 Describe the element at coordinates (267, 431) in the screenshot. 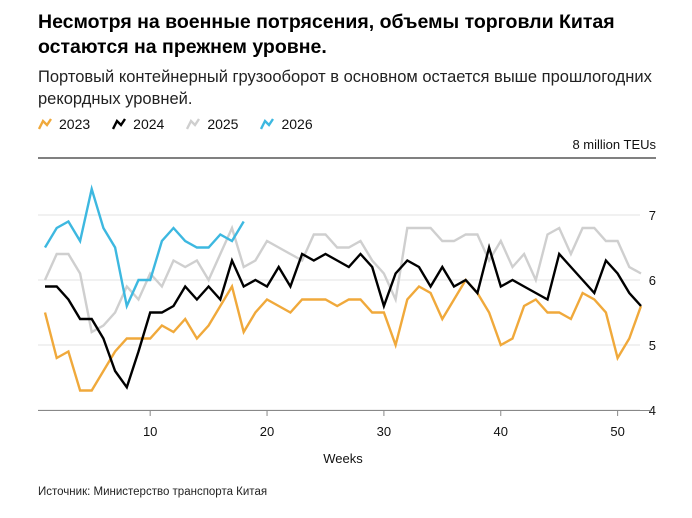

I see `x-tick-label-20: 20` at that location.